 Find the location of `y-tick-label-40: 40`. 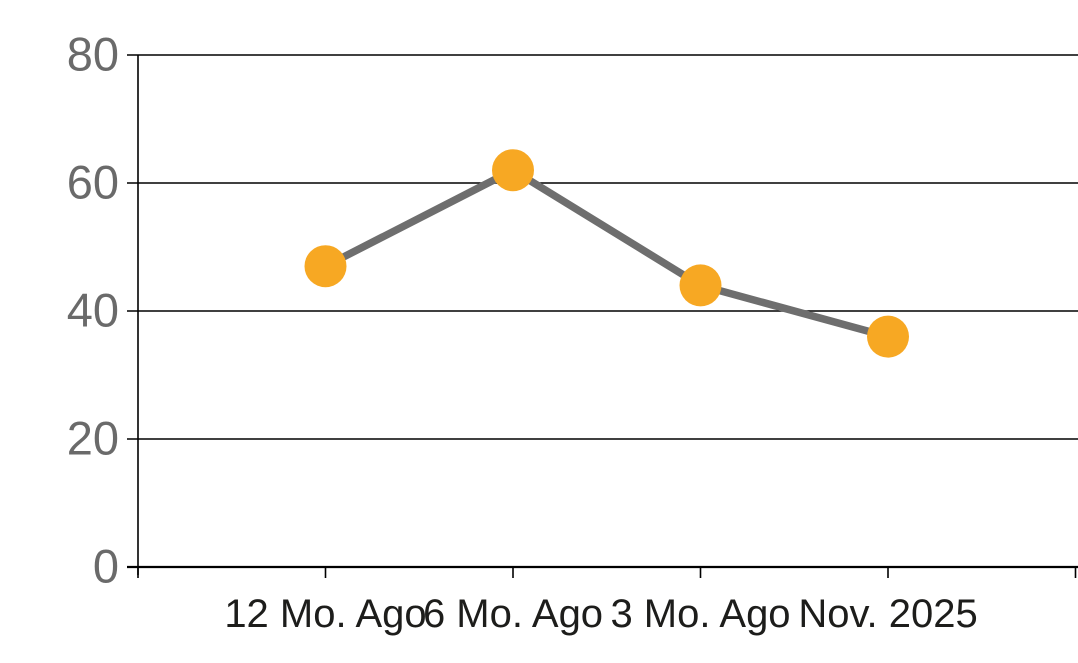

y-tick-label-40: 40 is located at coordinates (93, 310).